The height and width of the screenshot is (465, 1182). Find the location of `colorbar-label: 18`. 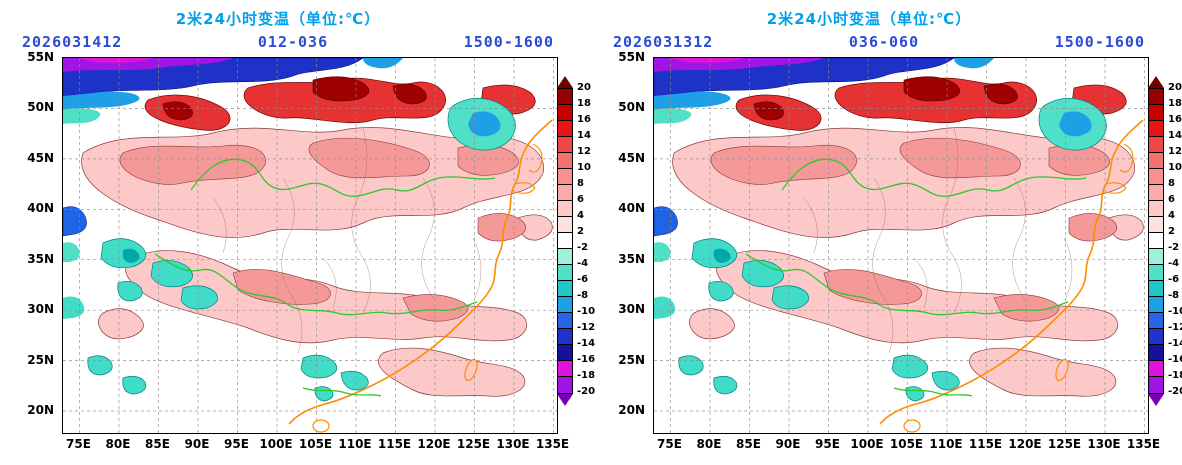

colorbar-label: 18 is located at coordinates (584, 103).